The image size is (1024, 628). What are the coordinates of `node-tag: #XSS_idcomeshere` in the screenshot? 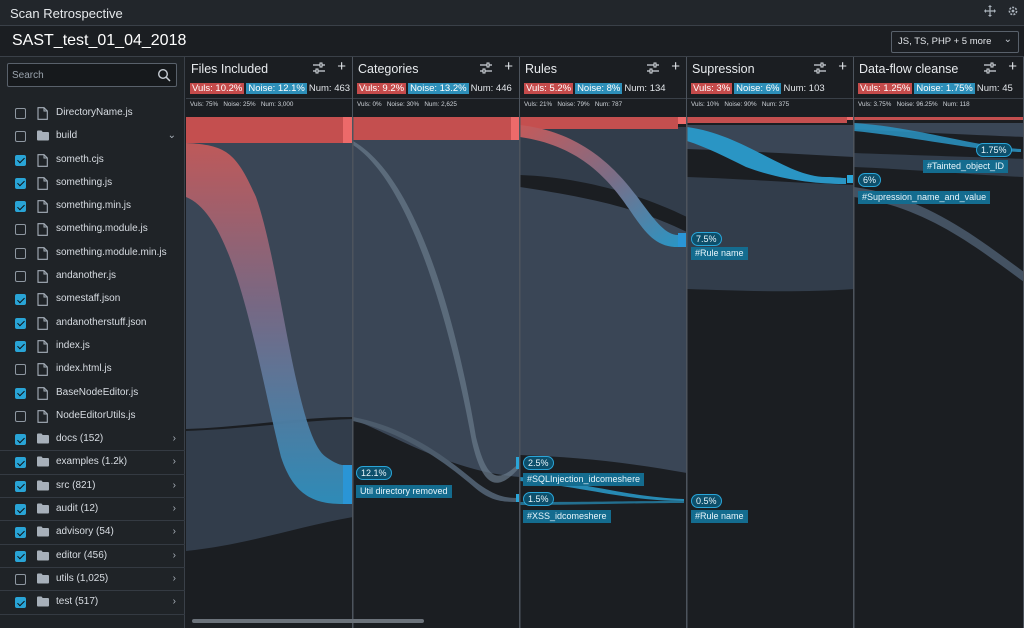 It's located at (567, 516).